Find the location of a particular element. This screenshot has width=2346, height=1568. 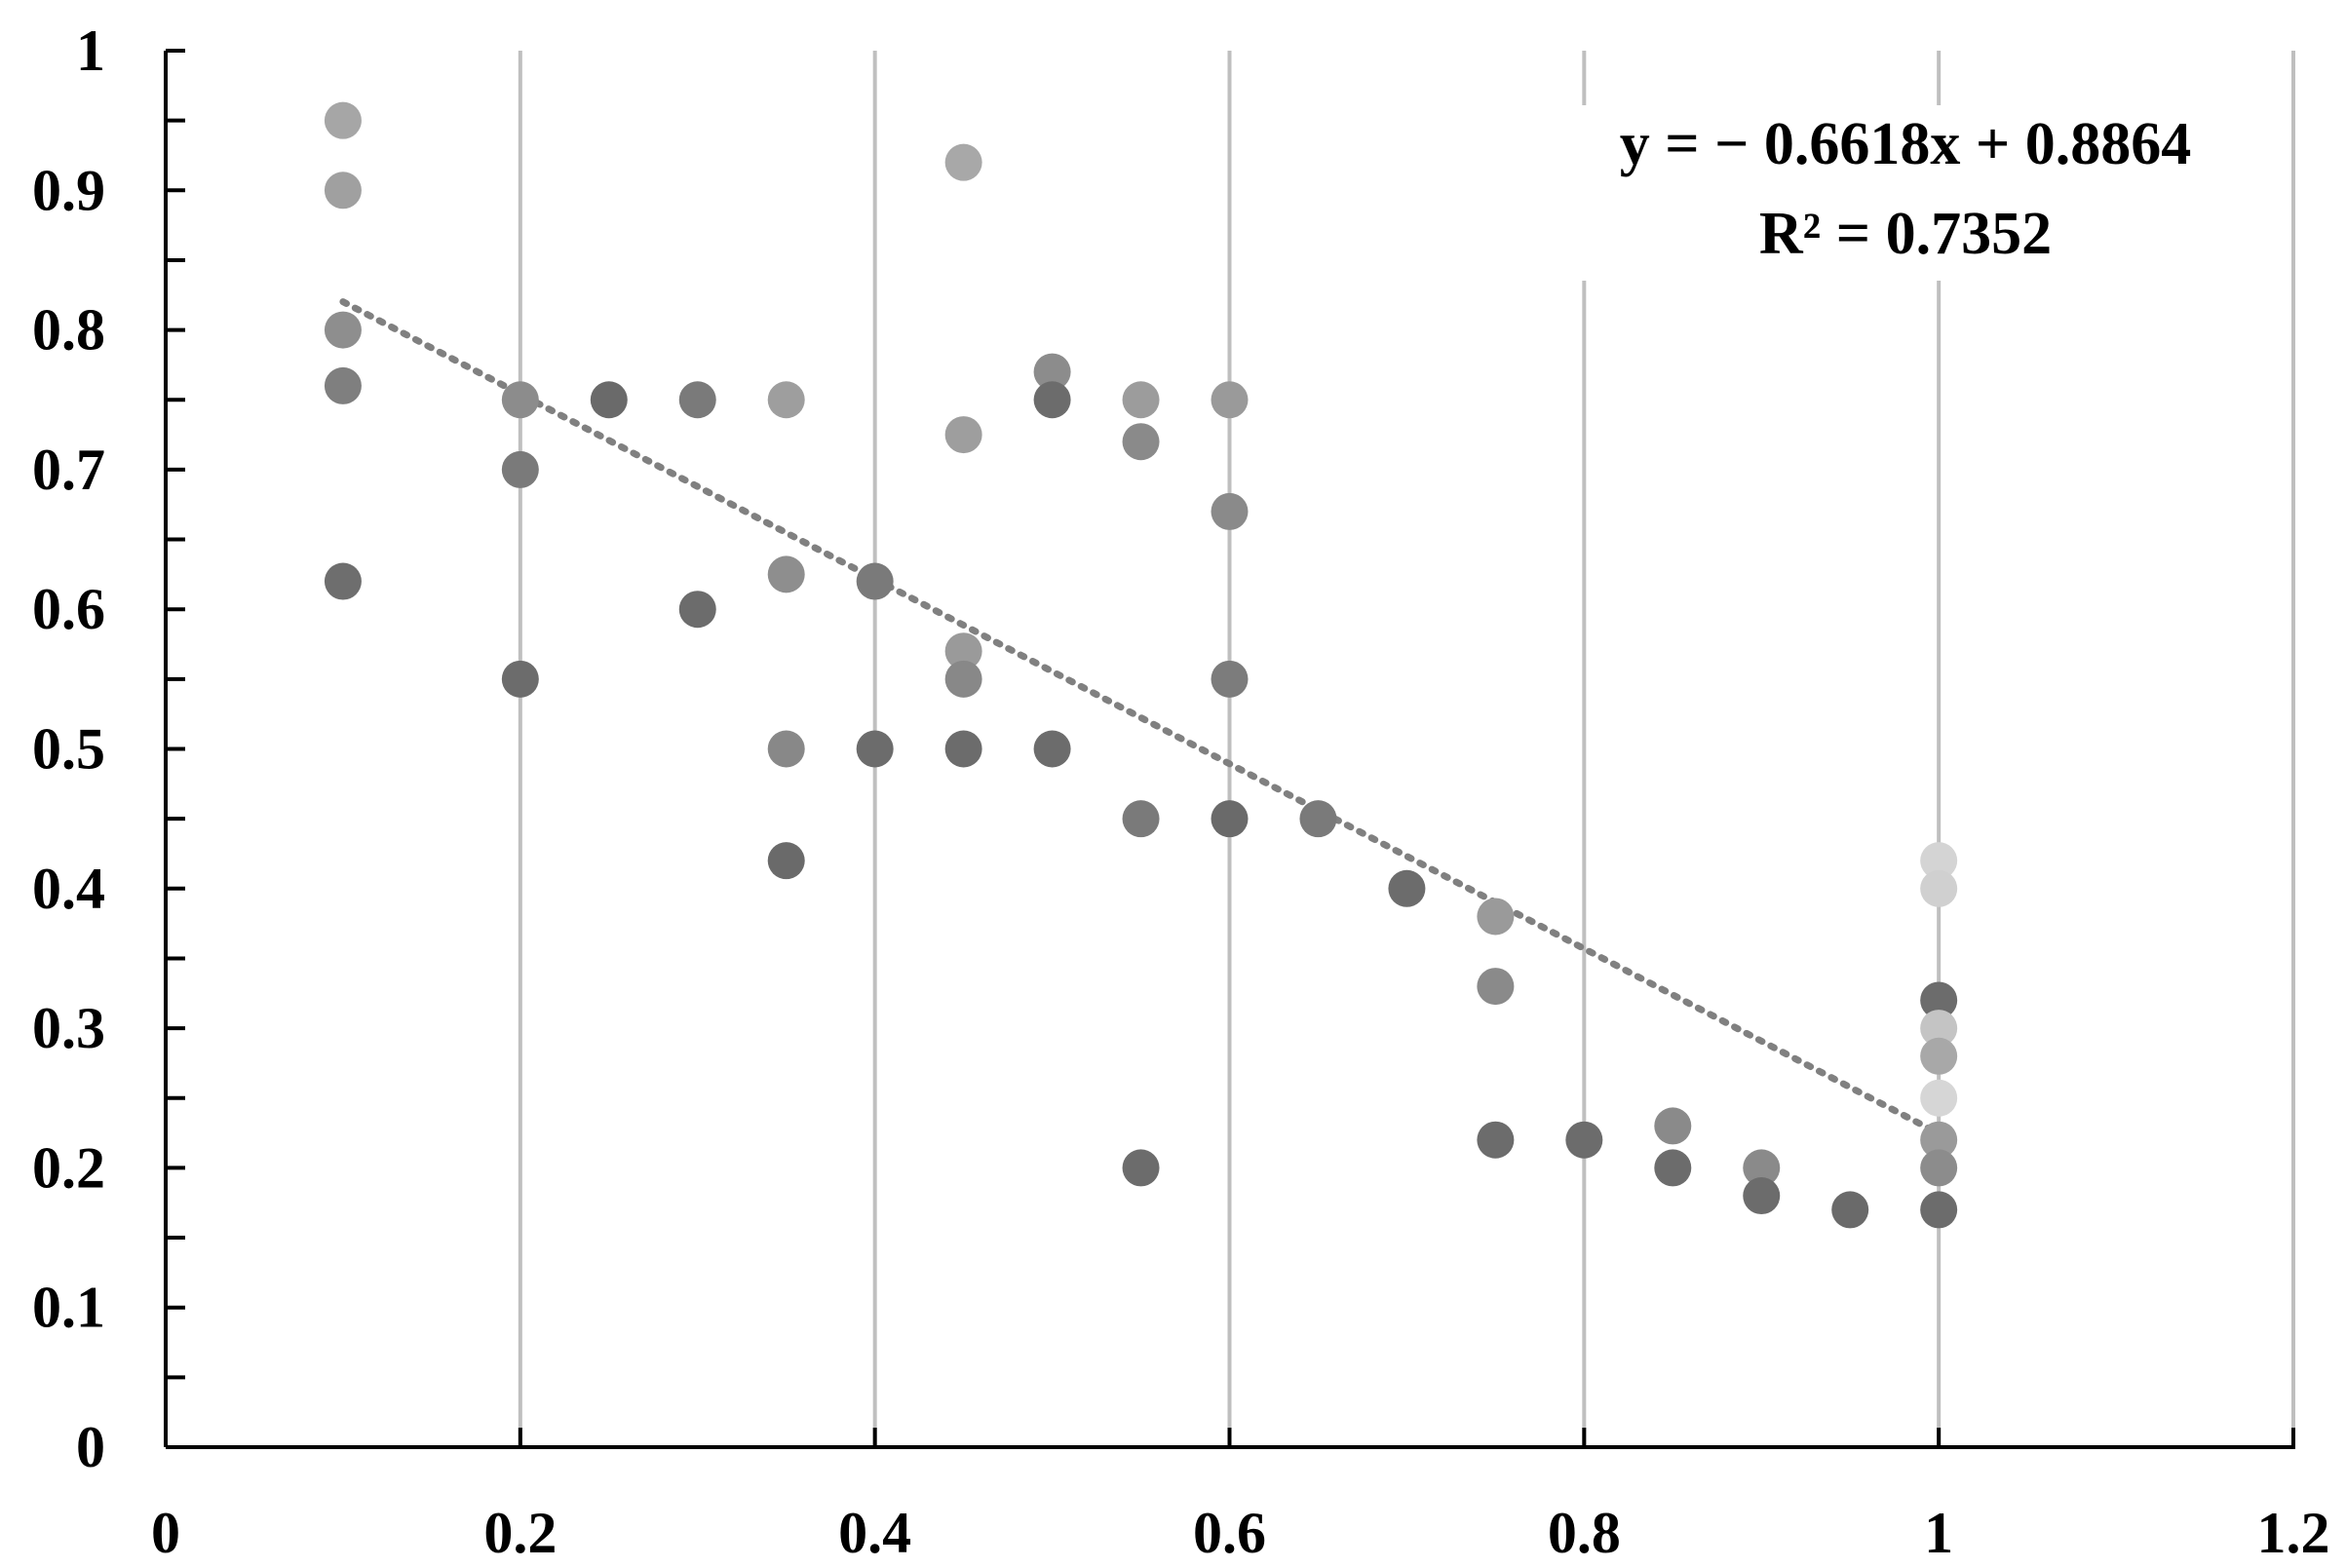

y-tick-label: 0.5 is located at coordinates (68, 749).